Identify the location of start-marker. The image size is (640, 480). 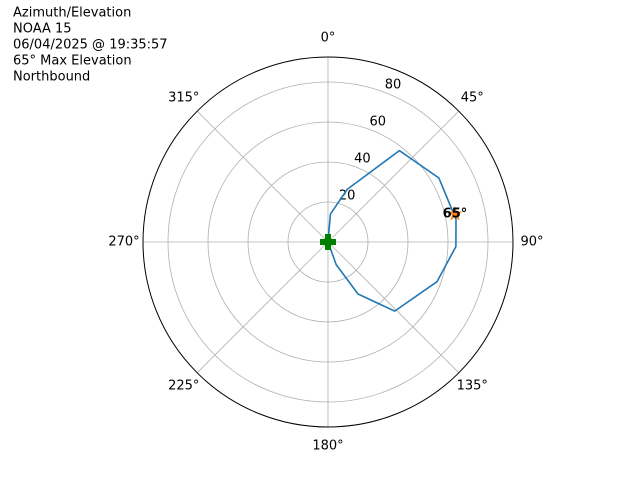
(328, 242).